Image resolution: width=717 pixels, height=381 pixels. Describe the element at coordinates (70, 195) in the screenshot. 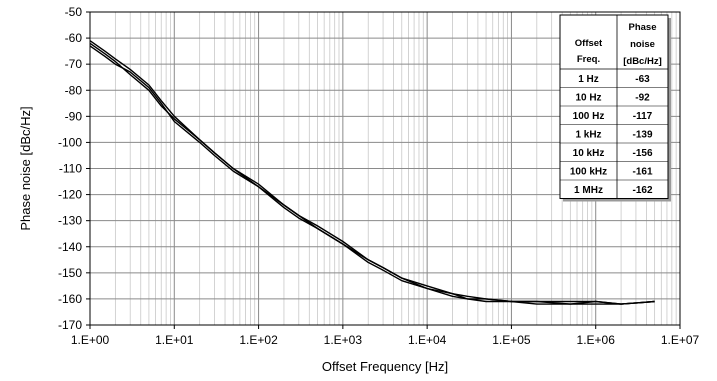

I see `y-tick-label: -120` at that location.